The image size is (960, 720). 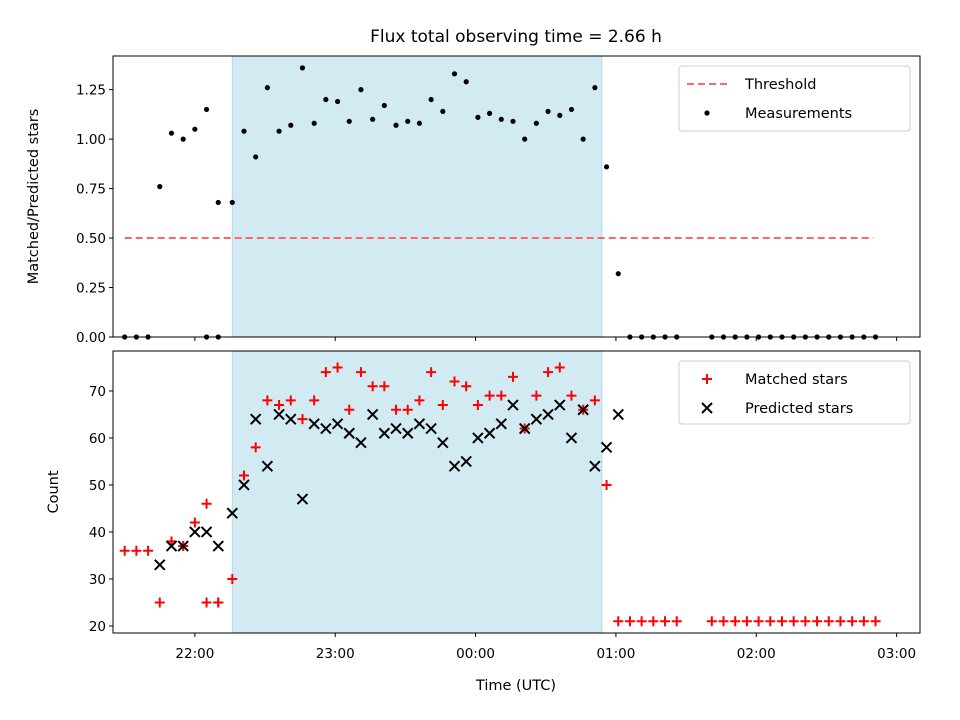 I want to click on y-tick-label: 30, so click(x=97, y=580).